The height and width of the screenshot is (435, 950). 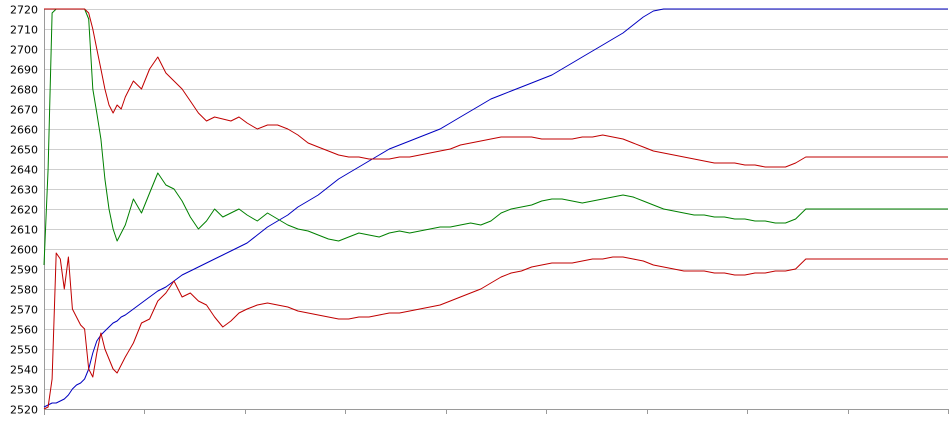 I want to click on y-tick-label: 2620, so click(x=24, y=210).